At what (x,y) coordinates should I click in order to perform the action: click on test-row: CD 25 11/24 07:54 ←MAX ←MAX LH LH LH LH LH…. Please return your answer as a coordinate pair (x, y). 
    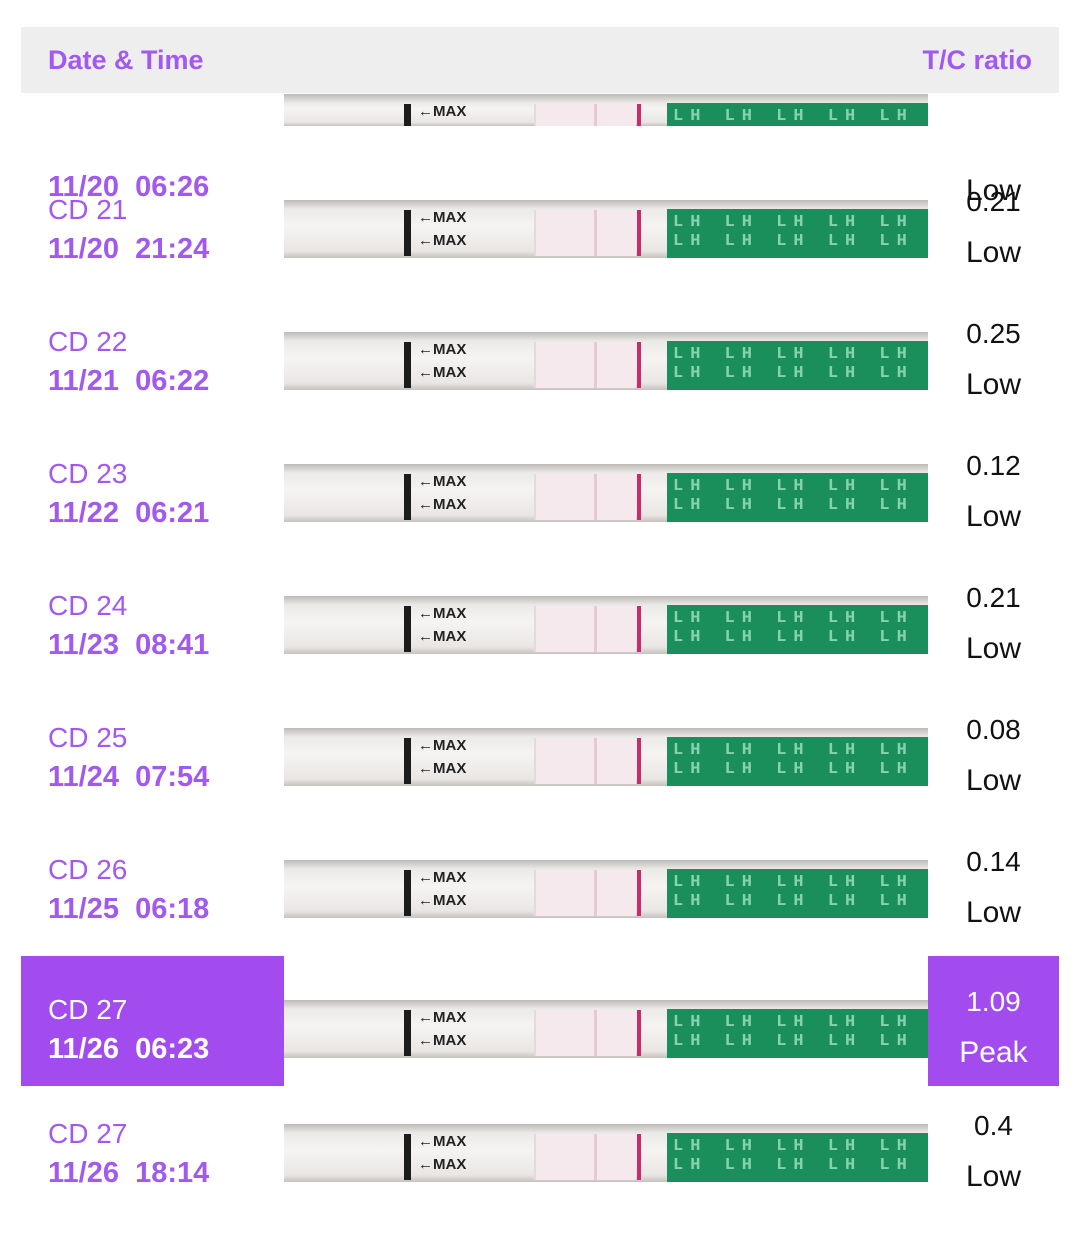
    Looking at the image, I should click on (540, 749).